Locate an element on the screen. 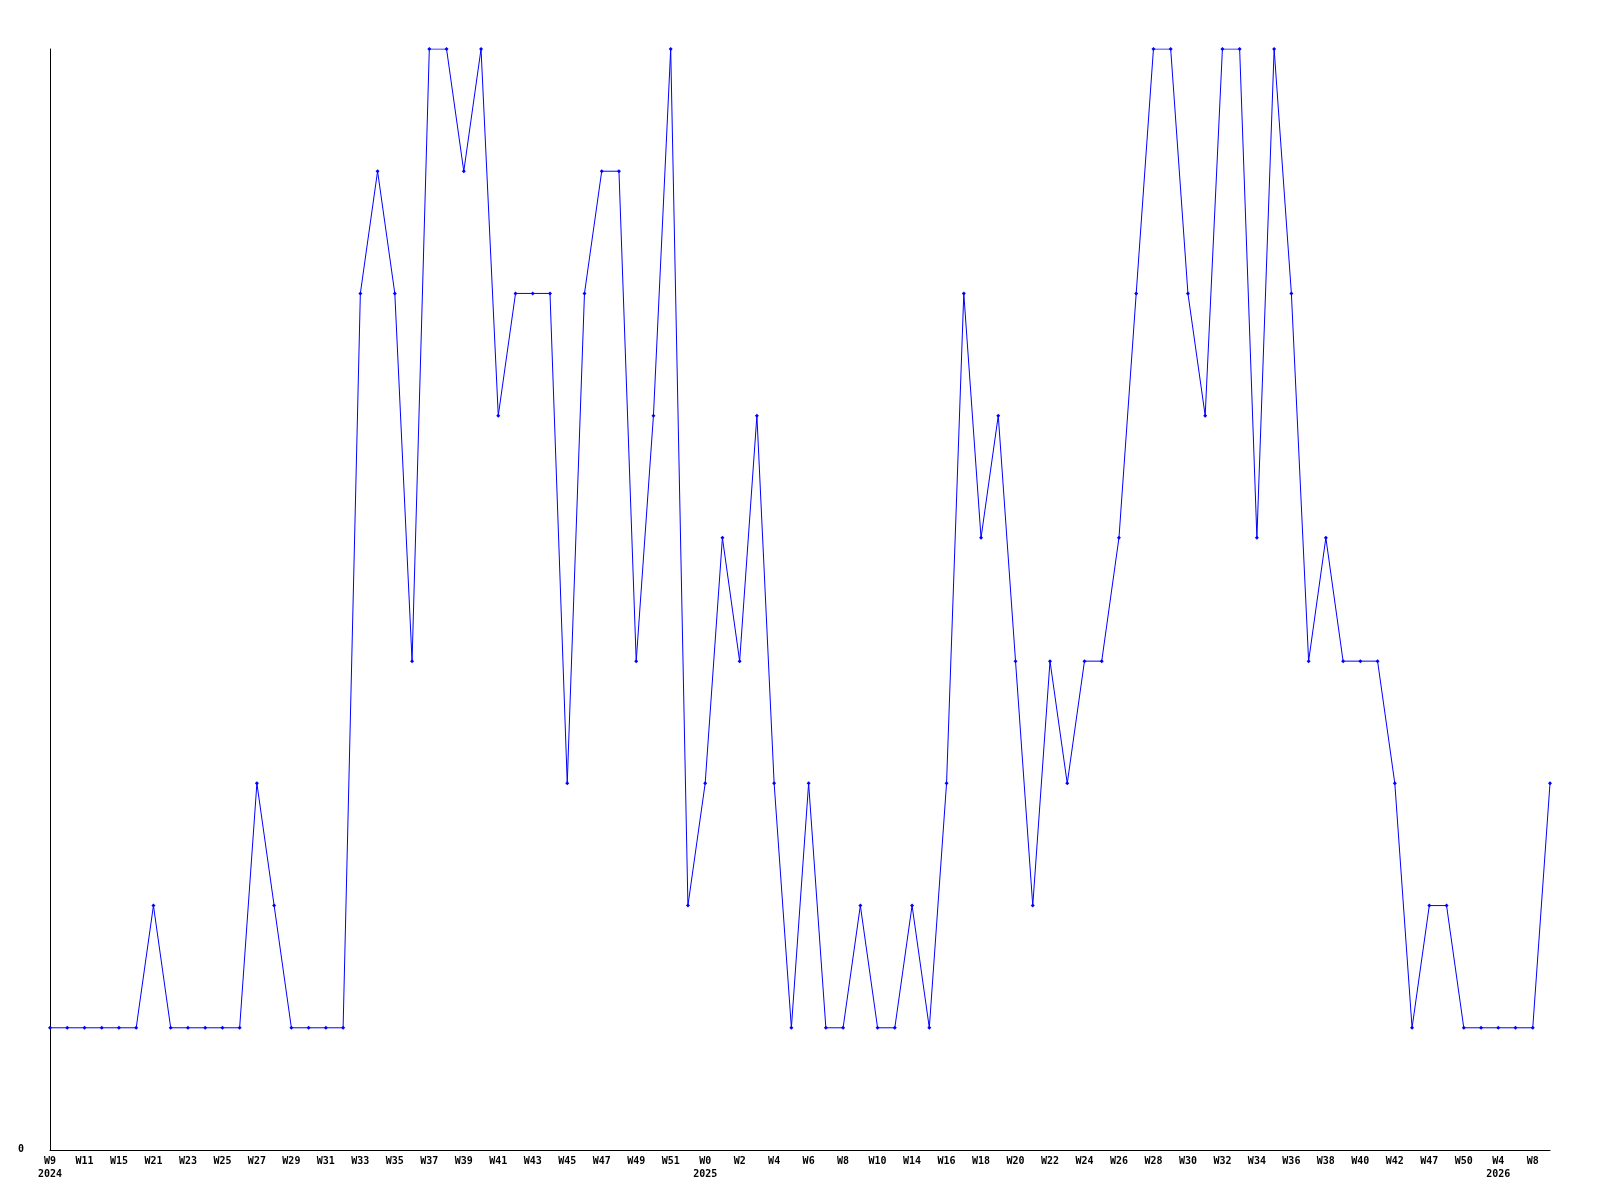 The image size is (1600, 1200). x-tick-label: W27 is located at coordinates (256, 1160).